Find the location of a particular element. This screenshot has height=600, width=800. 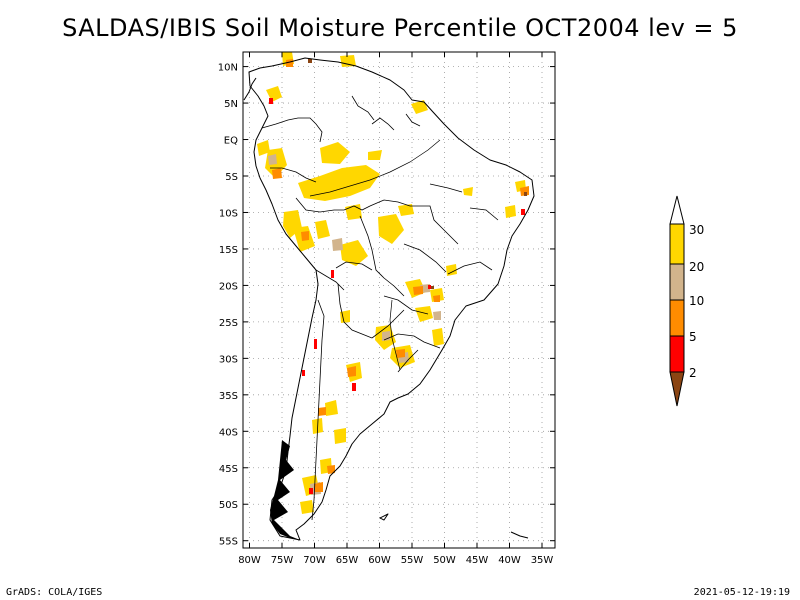

longitude-label: 40W is located at coordinates (509, 560).